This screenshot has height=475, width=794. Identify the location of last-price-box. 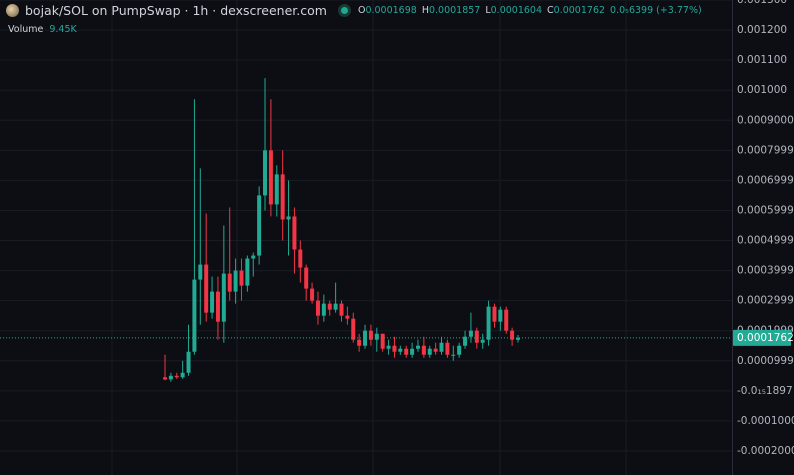
(762, 337).